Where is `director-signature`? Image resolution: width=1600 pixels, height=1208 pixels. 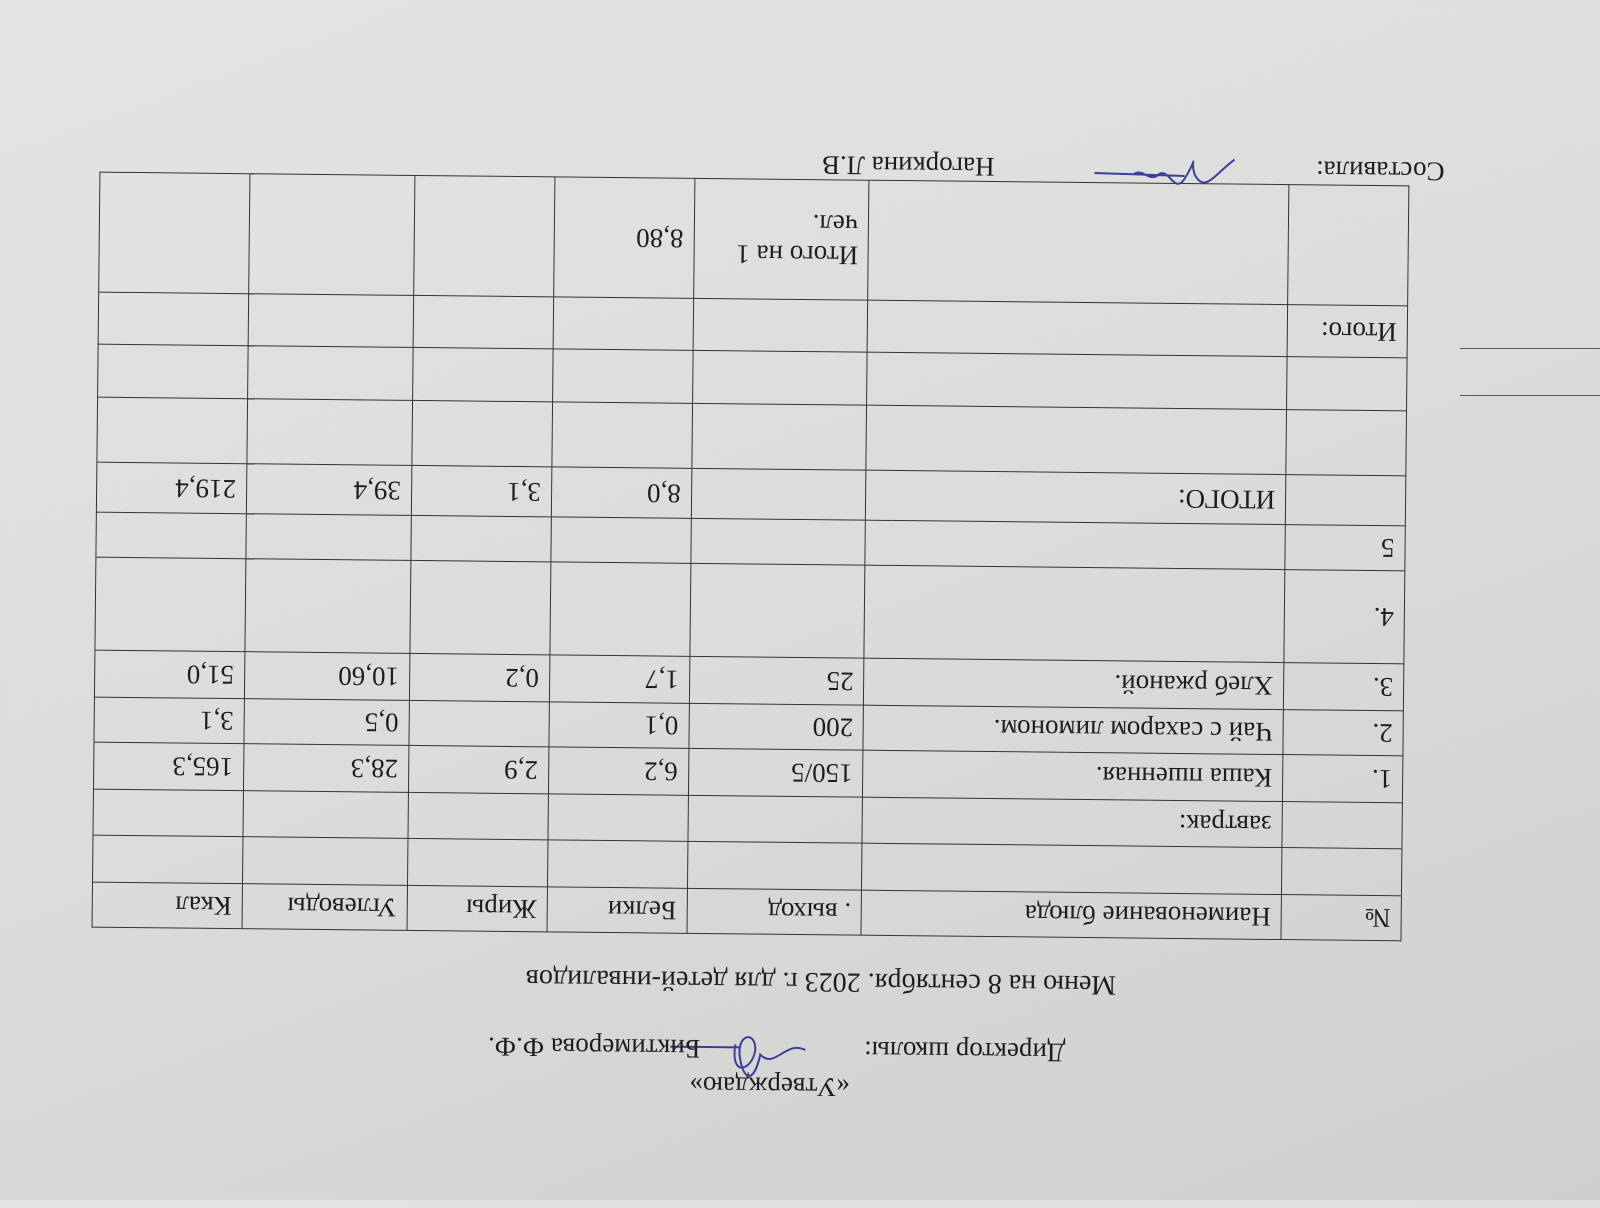 director-signature is located at coordinates (738, 1056).